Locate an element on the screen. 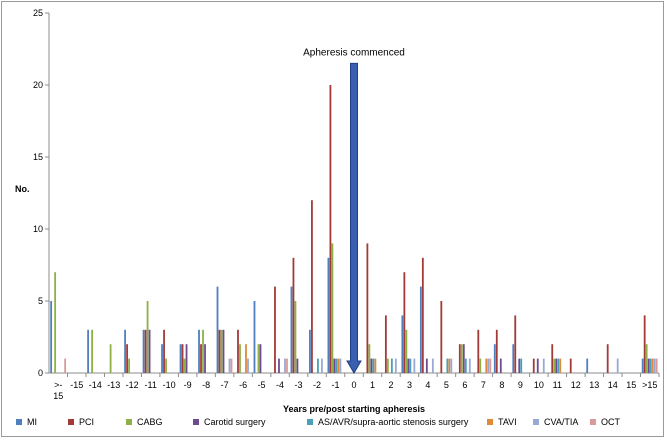 Image resolution: width=667 pixels, height=442 pixels. y-tick-label: 10 is located at coordinates (38, 229).